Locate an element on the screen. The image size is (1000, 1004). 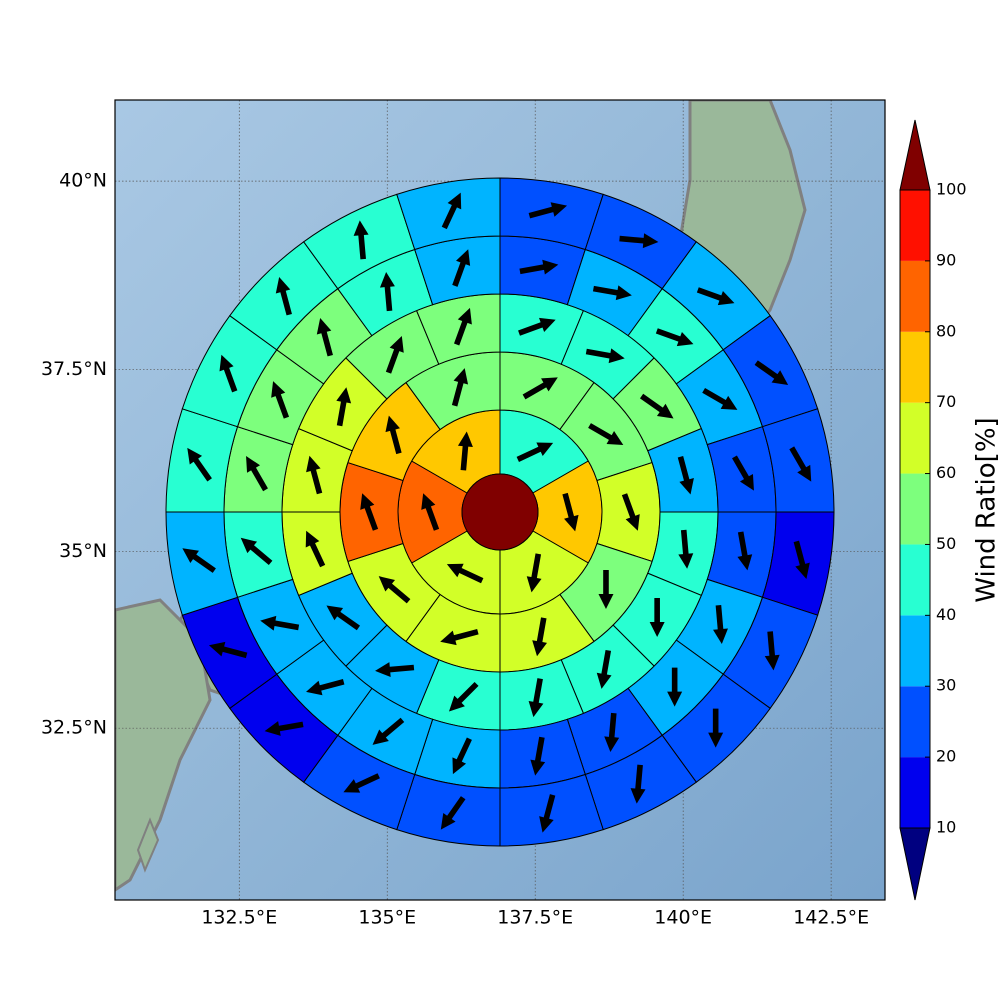
colorbar-tick-label: 100 is located at coordinates (951, 189).